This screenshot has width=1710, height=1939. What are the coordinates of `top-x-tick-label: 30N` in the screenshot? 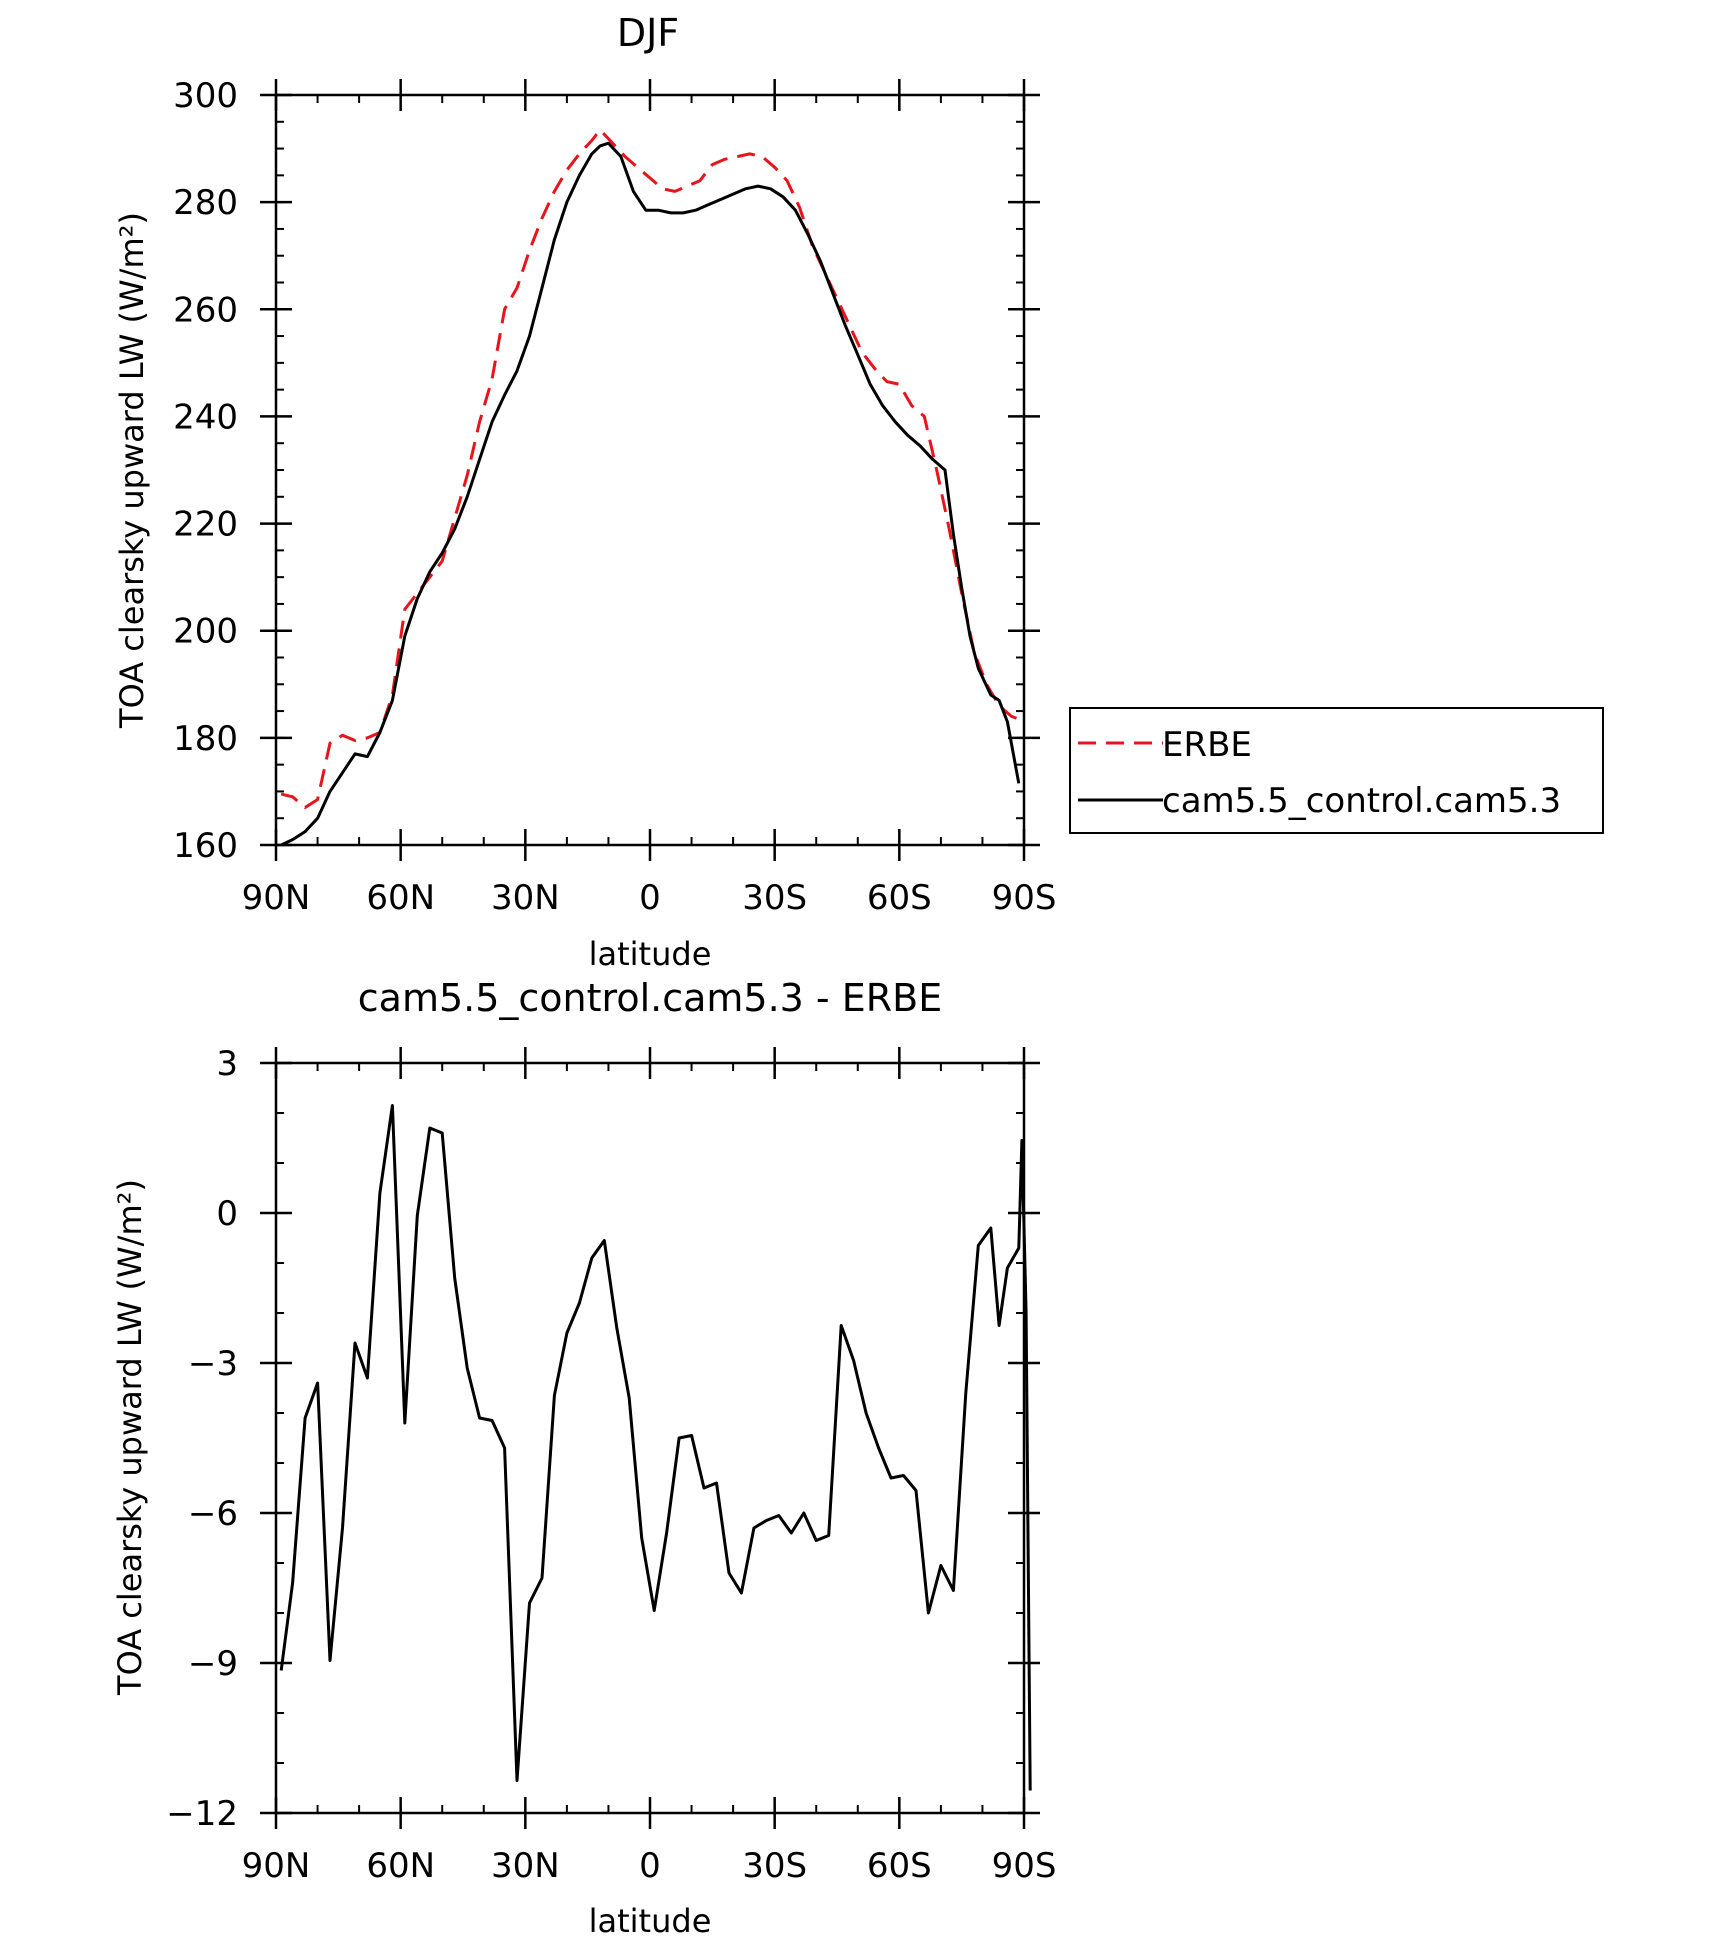 It's located at (525, 898).